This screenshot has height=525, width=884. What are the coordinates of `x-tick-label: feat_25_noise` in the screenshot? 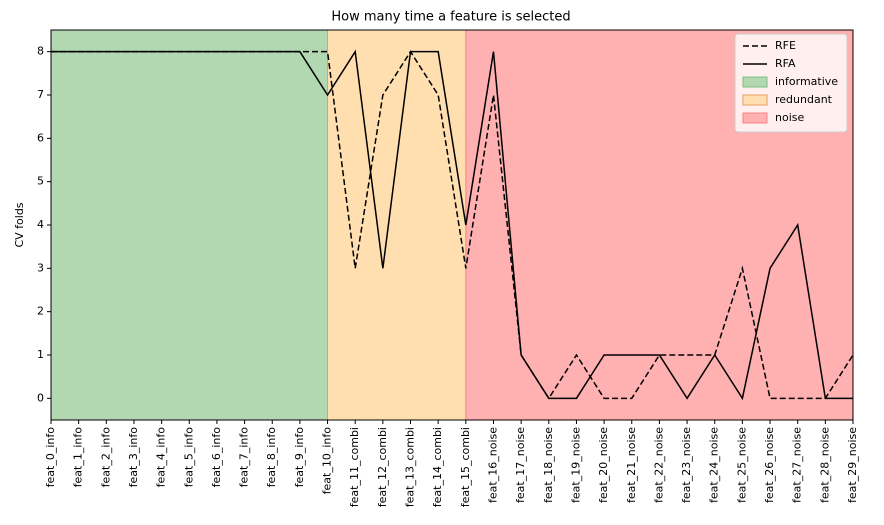 It's located at (741, 465).